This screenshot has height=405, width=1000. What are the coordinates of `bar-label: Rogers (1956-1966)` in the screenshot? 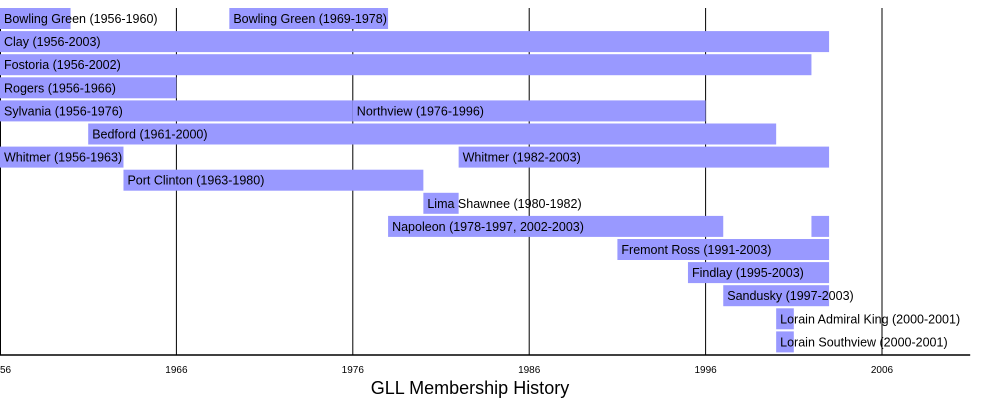 It's located at (60, 88).